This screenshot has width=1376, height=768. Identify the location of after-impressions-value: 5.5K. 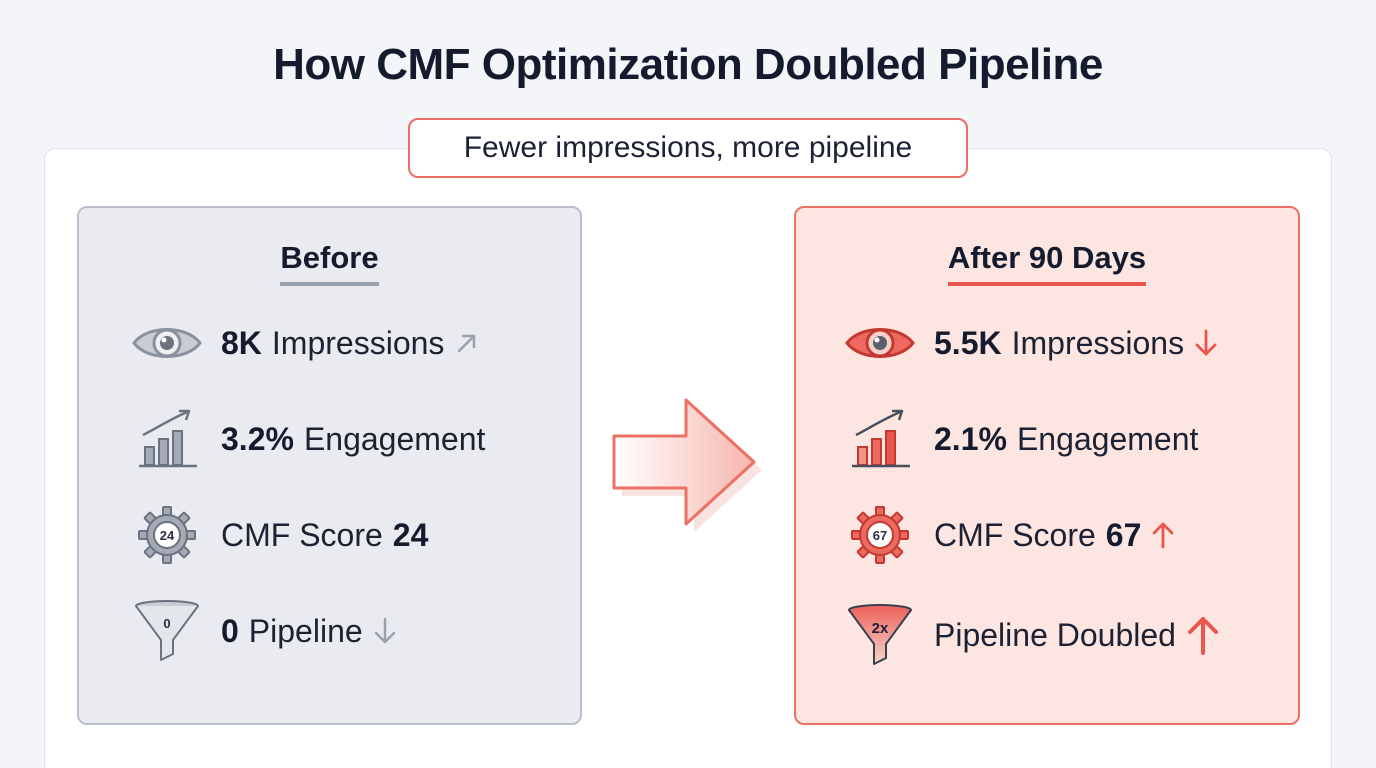
(968, 342).